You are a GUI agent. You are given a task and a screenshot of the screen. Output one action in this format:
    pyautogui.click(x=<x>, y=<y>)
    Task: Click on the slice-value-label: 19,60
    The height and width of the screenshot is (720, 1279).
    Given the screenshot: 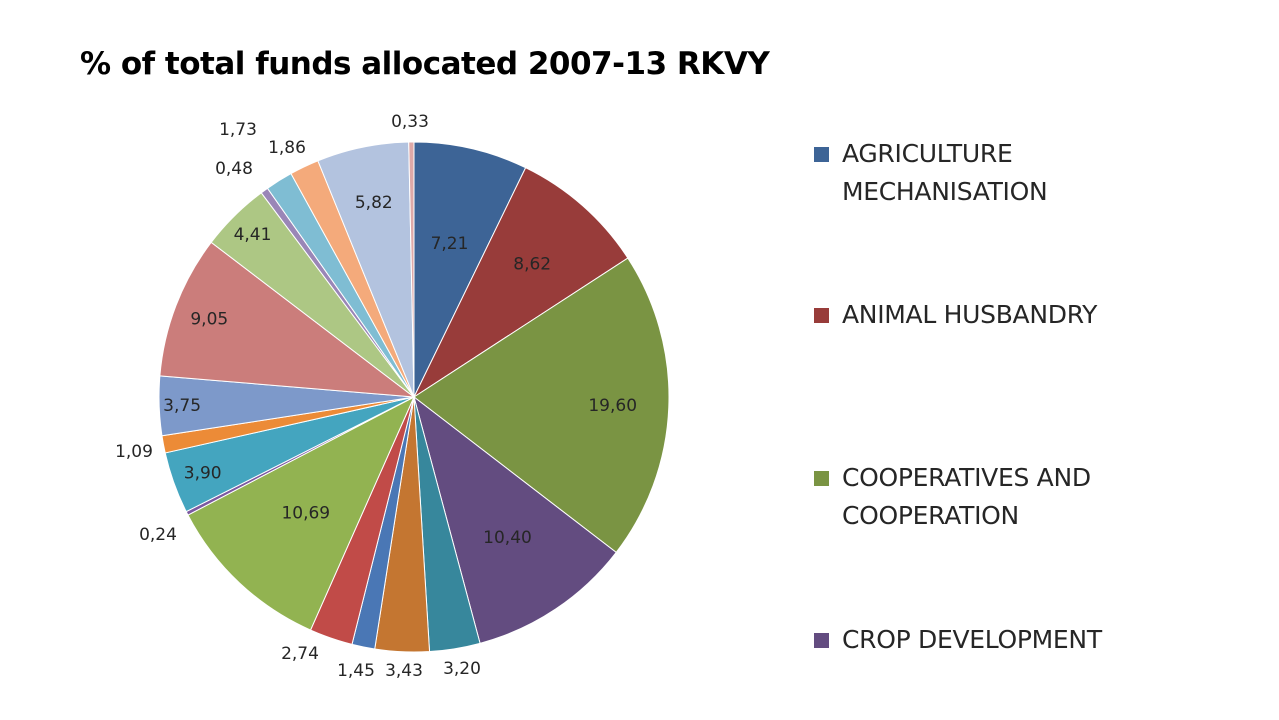 What is the action you would take?
    pyautogui.click(x=612, y=406)
    